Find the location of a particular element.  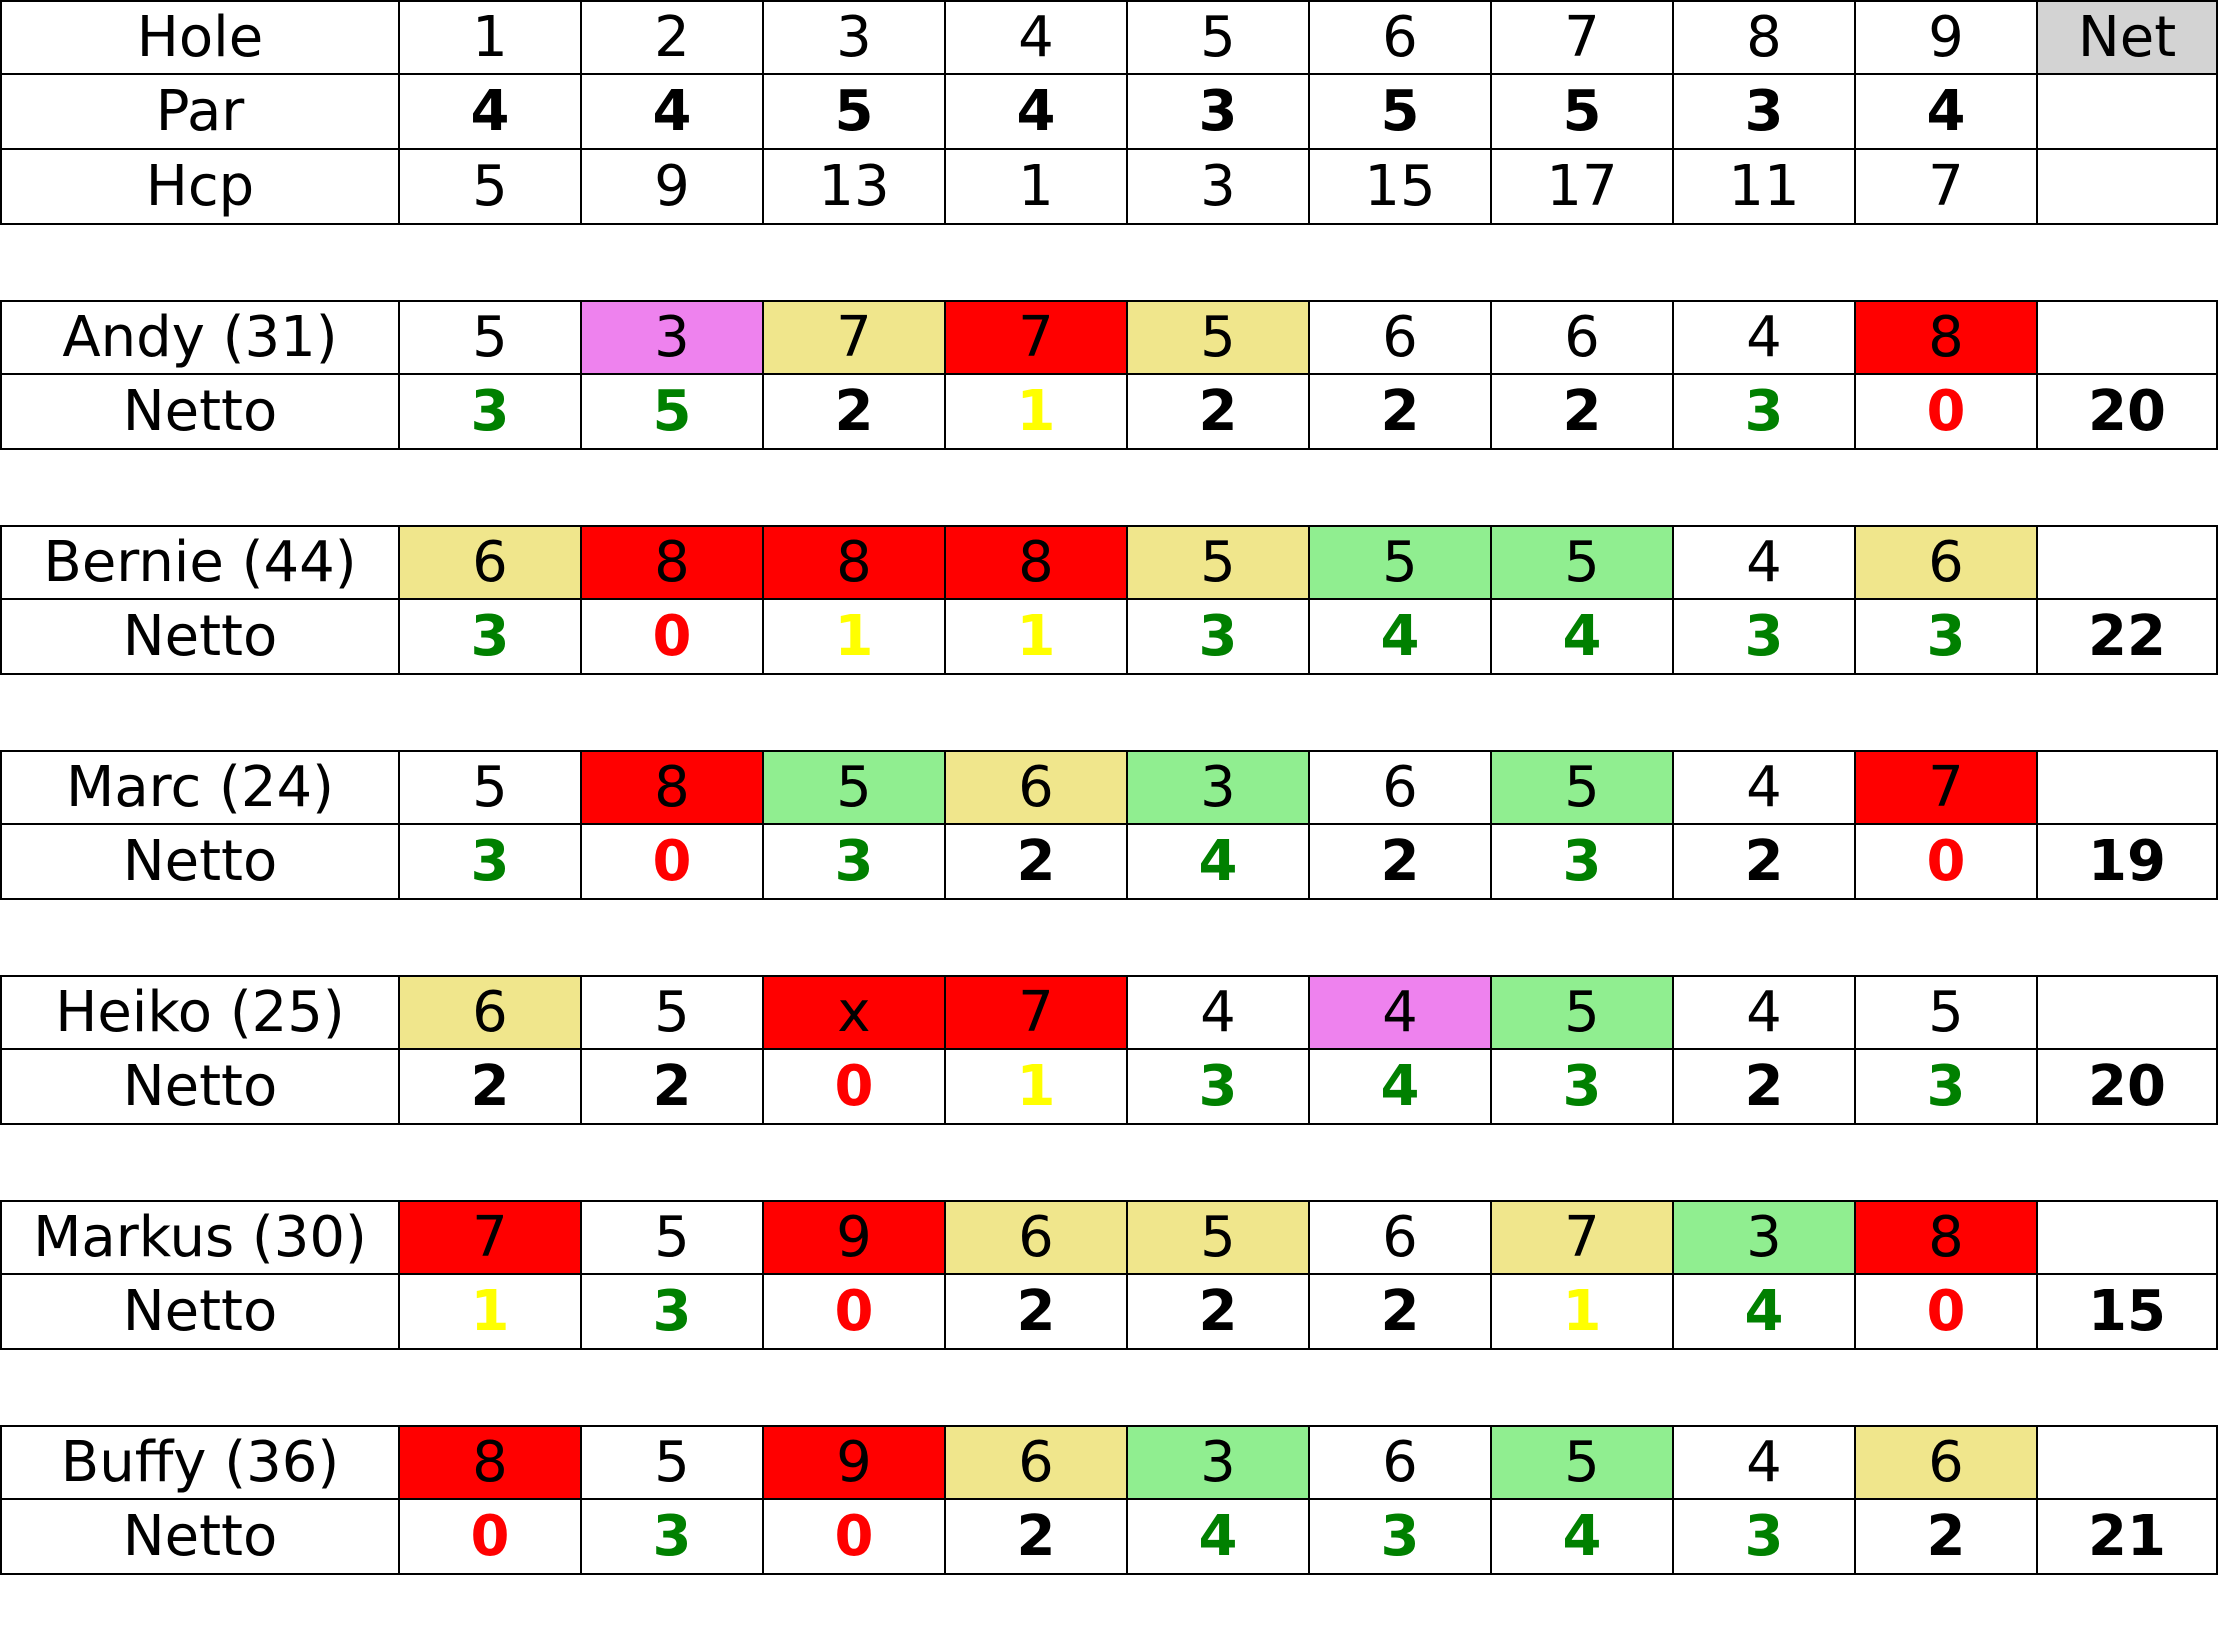

player-netto-row: Netto 3 0 3 2 4 2 3 2 0 19 is located at coordinates (1109, 862).